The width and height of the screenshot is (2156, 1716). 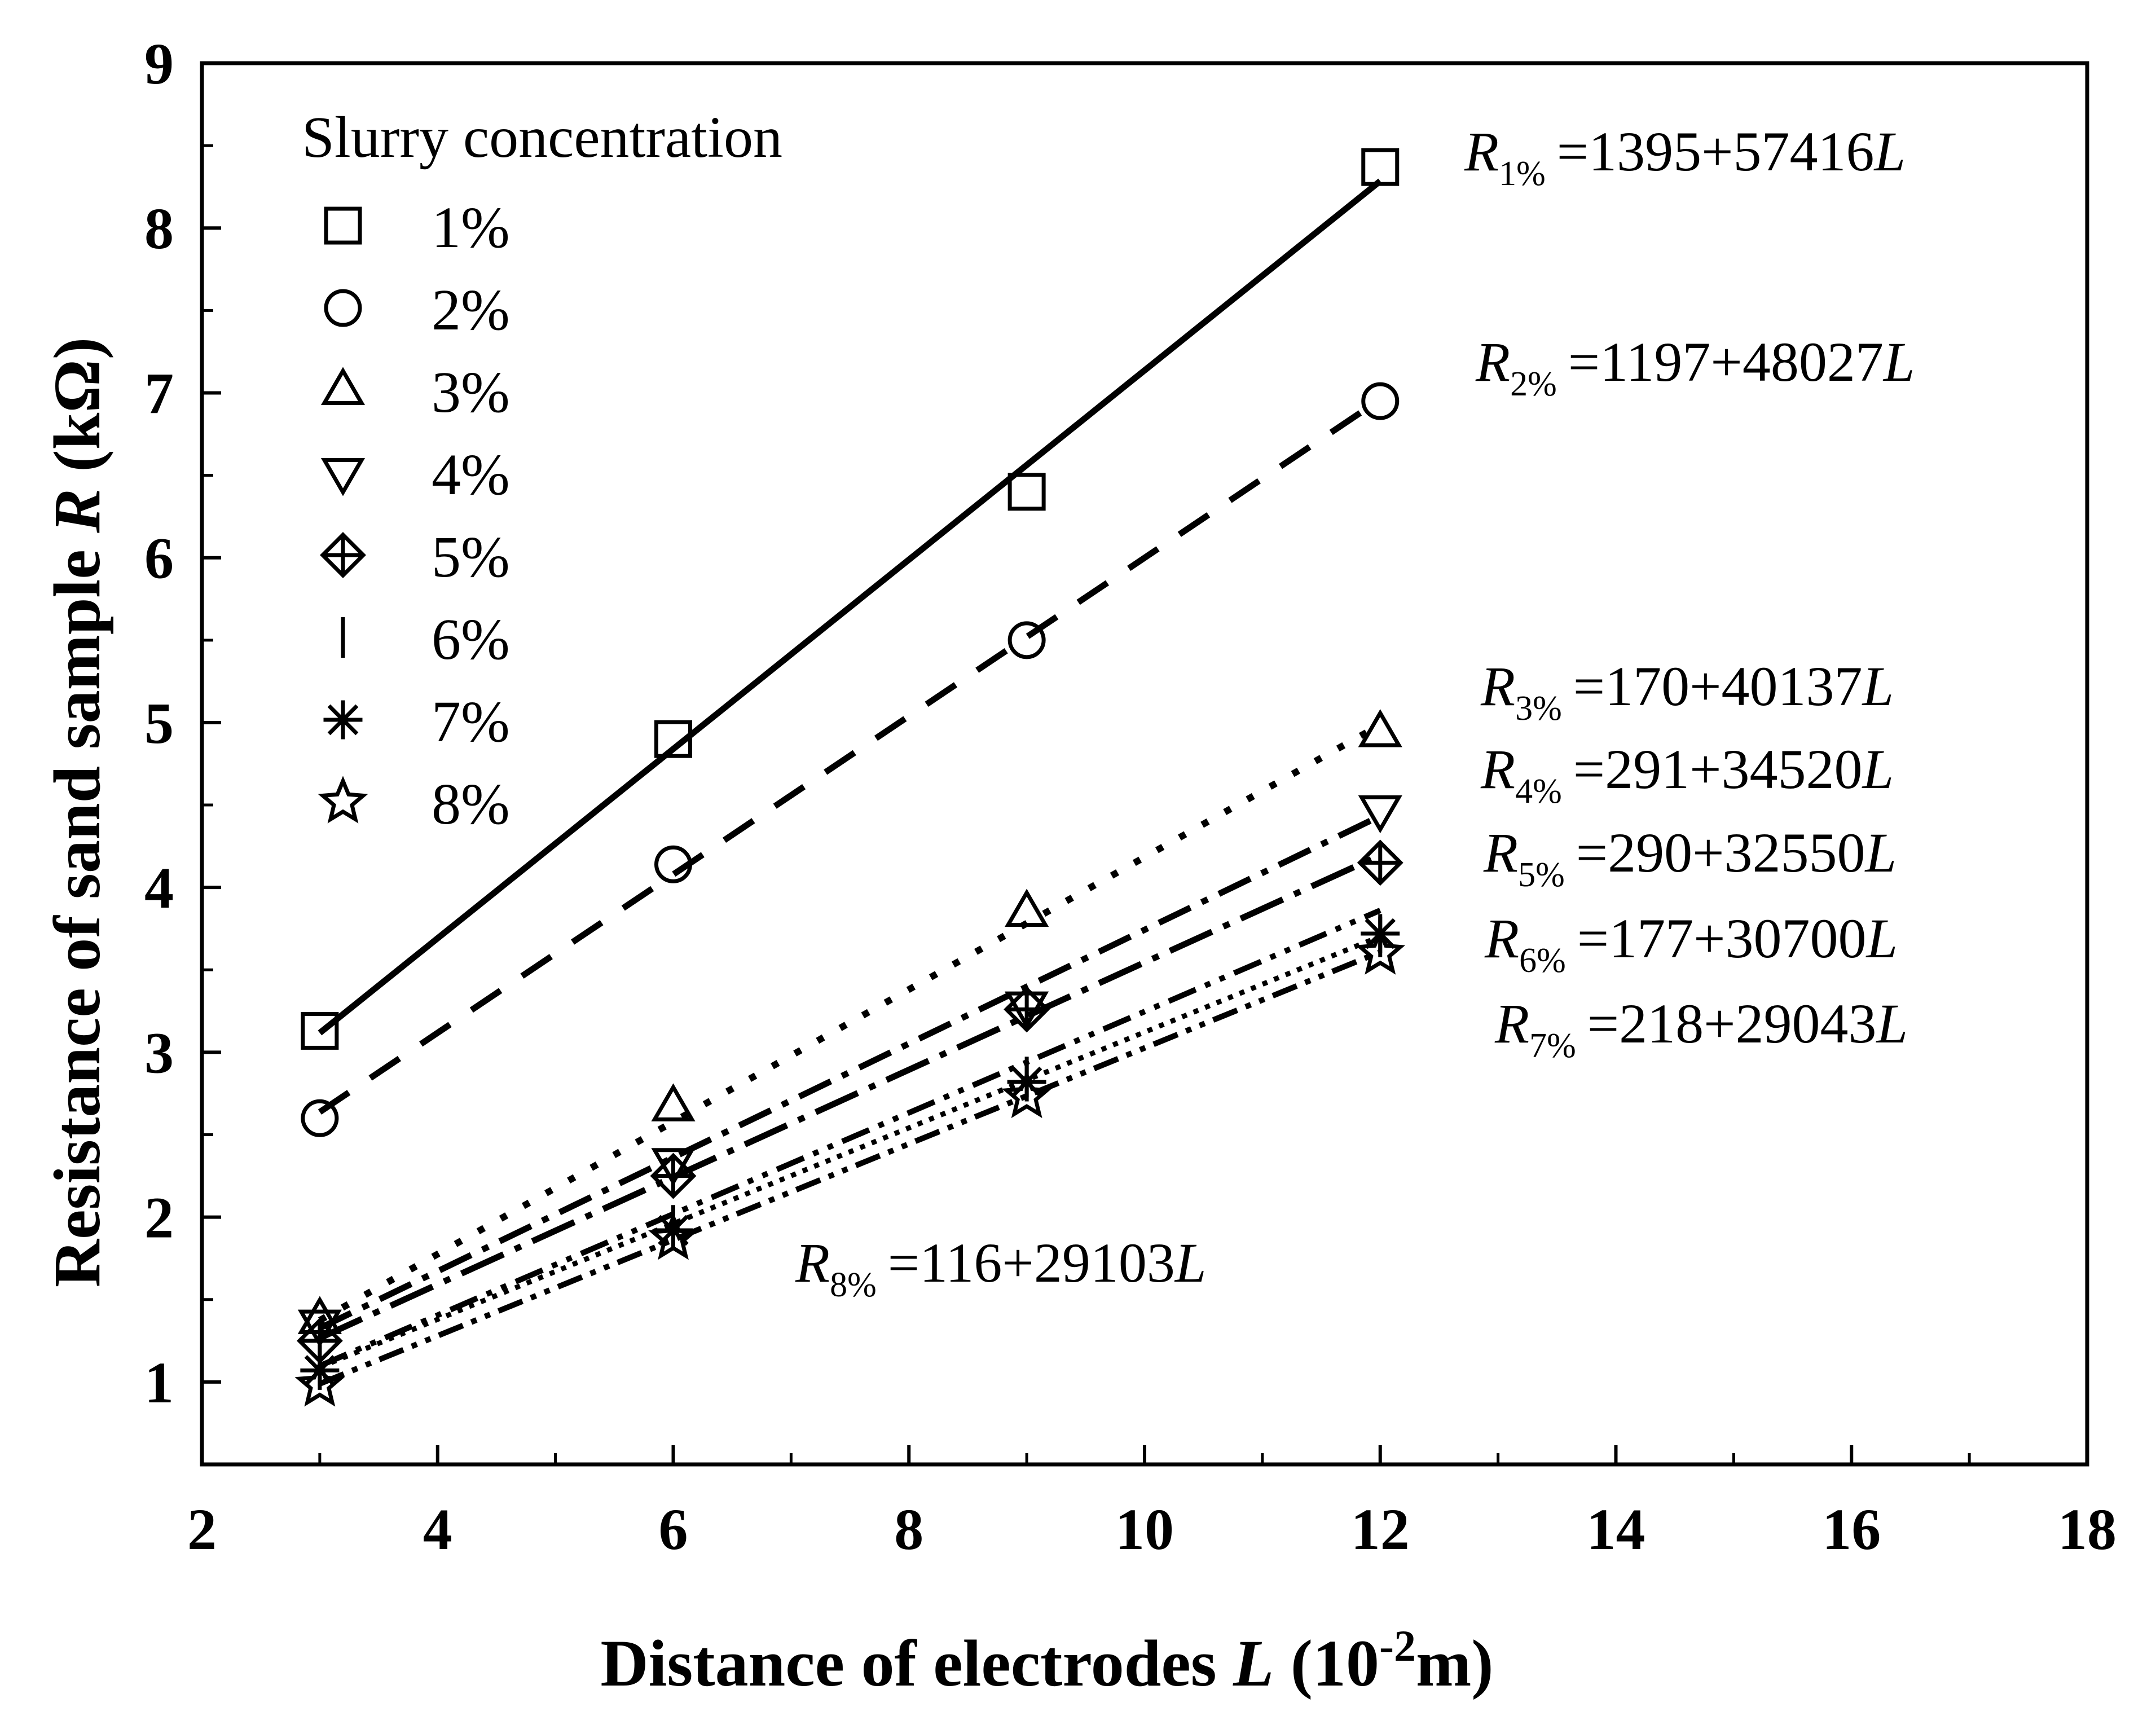 I want to click on legend-item: 5%, so click(x=415, y=557).